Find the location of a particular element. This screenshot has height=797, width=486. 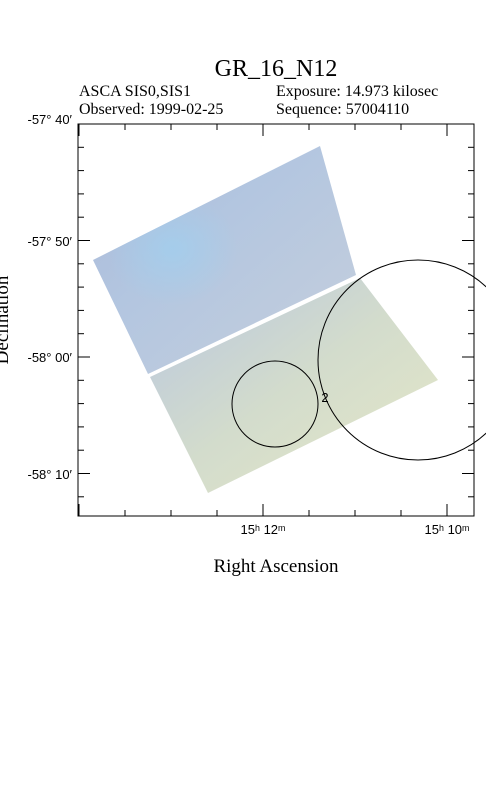

y-tick-label: -58° 00′ is located at coordinates (50, 357).